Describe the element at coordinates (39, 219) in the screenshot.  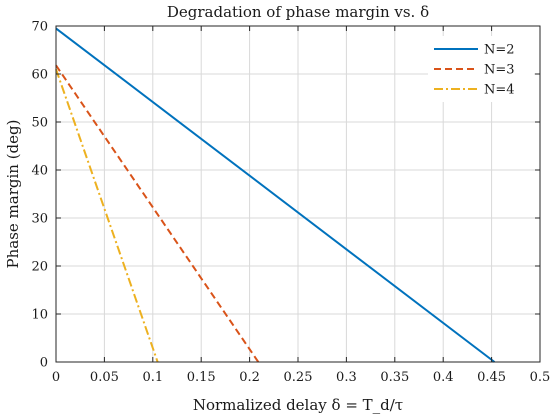
I see `y-tick-label: 30` at that location.